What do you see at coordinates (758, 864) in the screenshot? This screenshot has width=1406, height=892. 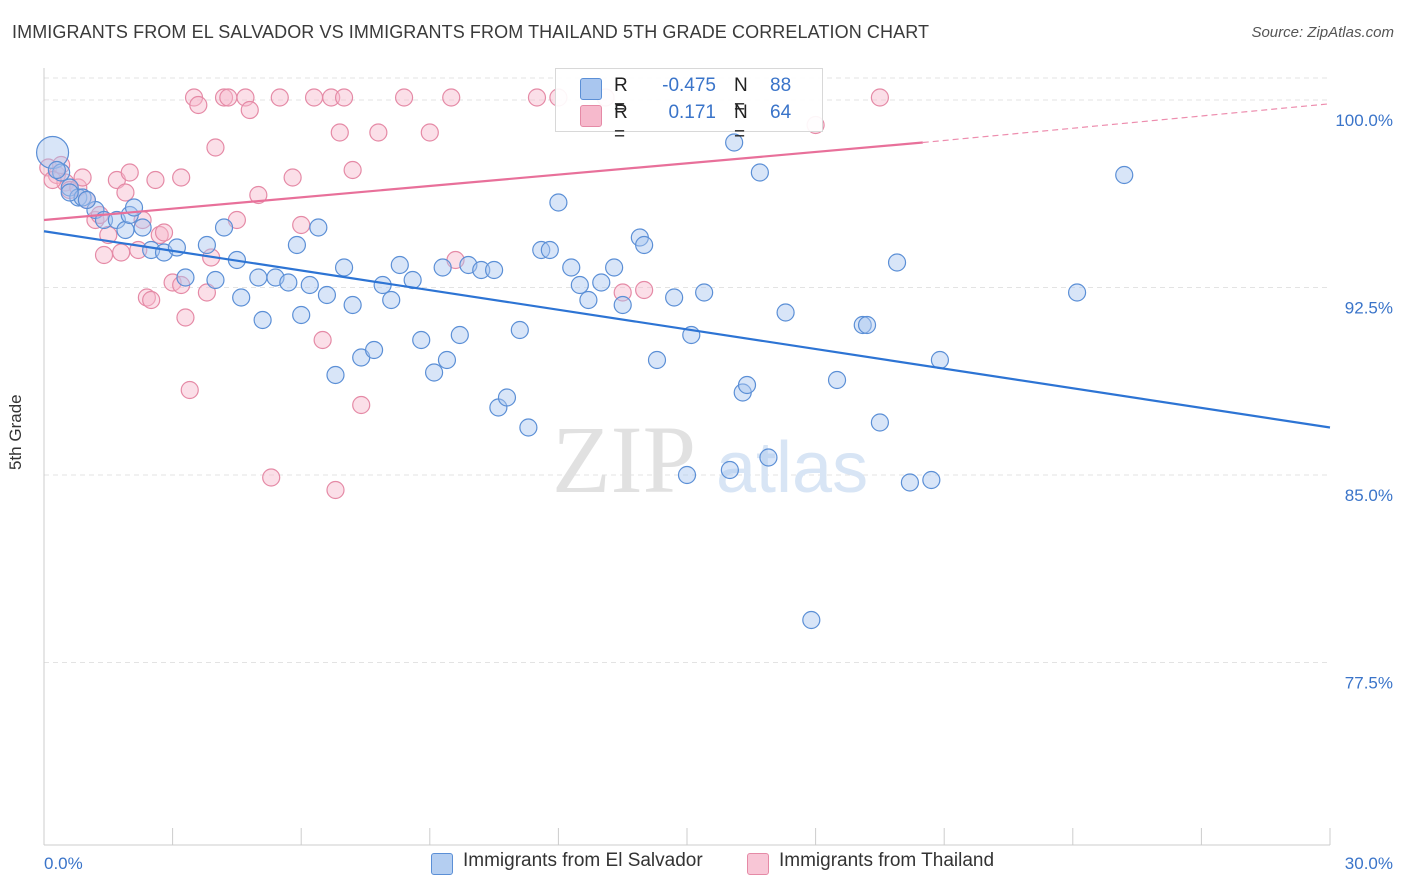 I see `bottom-legend-swatch-thailand` at bounding box center [758, 864].